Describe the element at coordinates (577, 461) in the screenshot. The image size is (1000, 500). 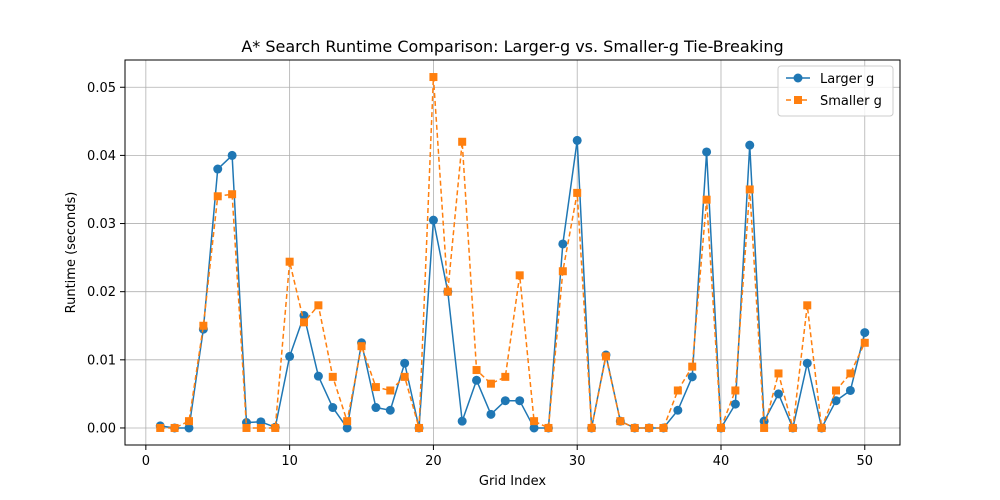
I see `x-tick-label: 30` at that location.